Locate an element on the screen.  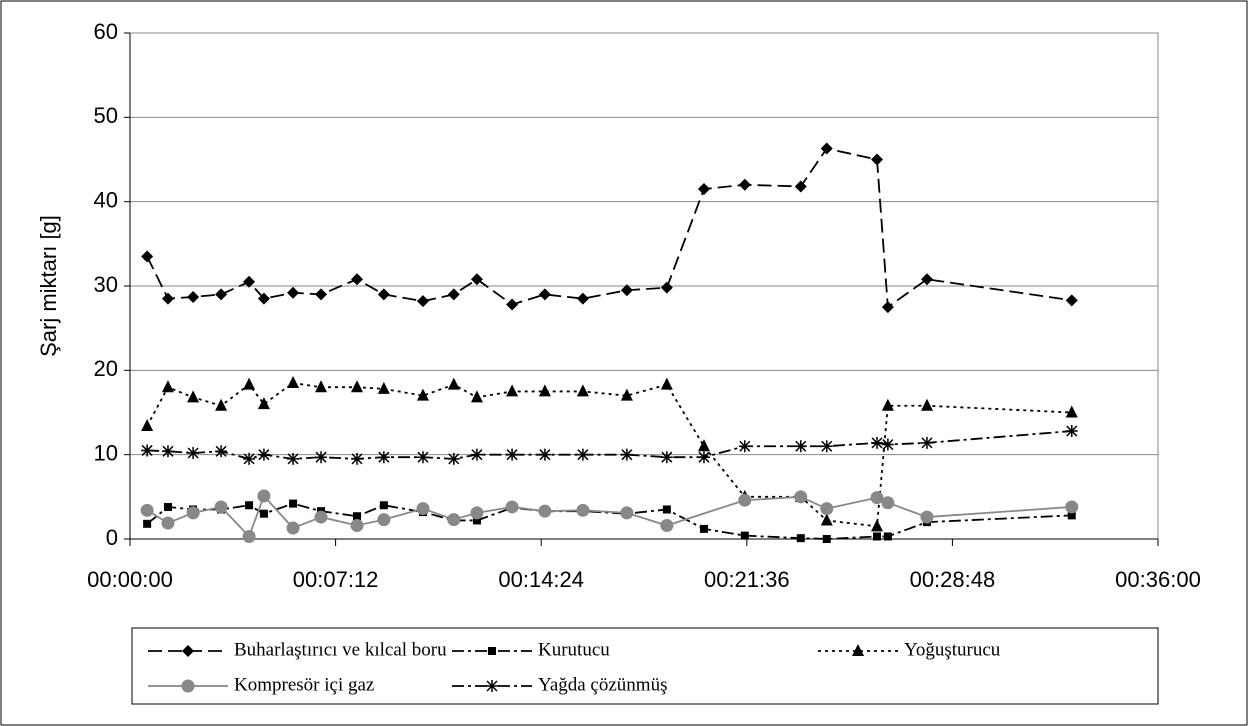
y-tick-label: 30 is located at coordinates (106, 284).